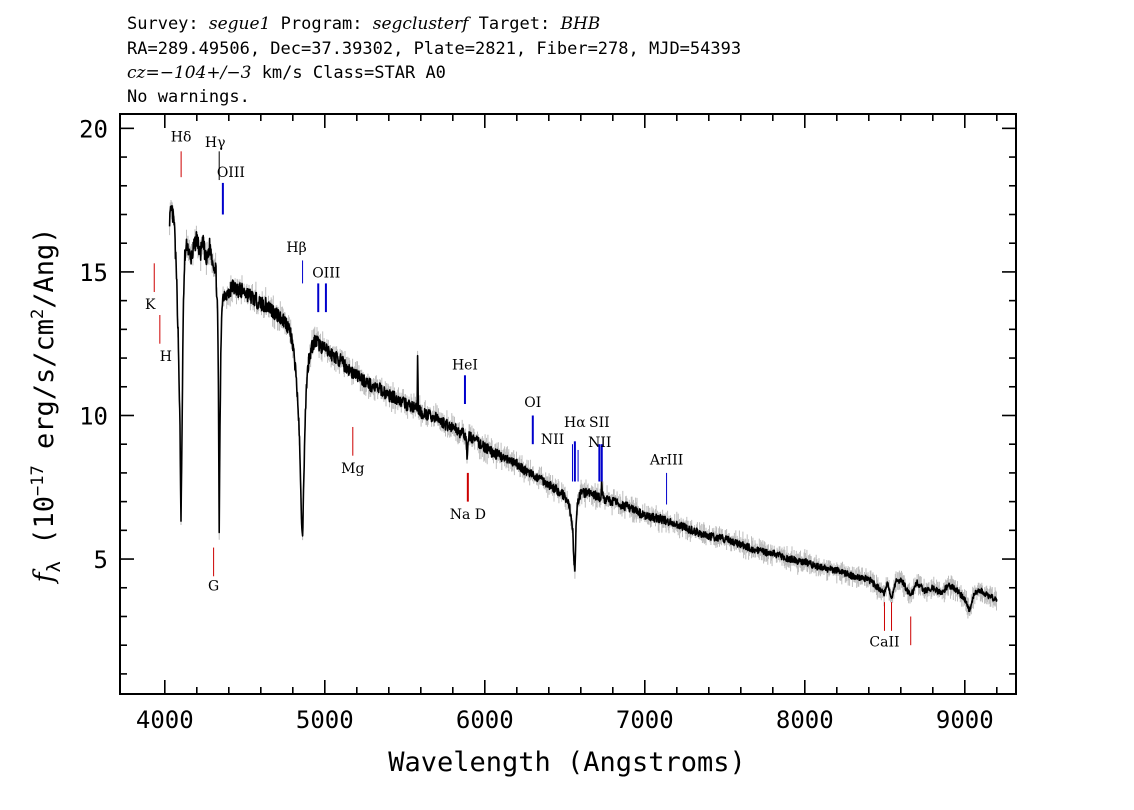  I want to click on spectral-line-label: G, so click(213, 587).